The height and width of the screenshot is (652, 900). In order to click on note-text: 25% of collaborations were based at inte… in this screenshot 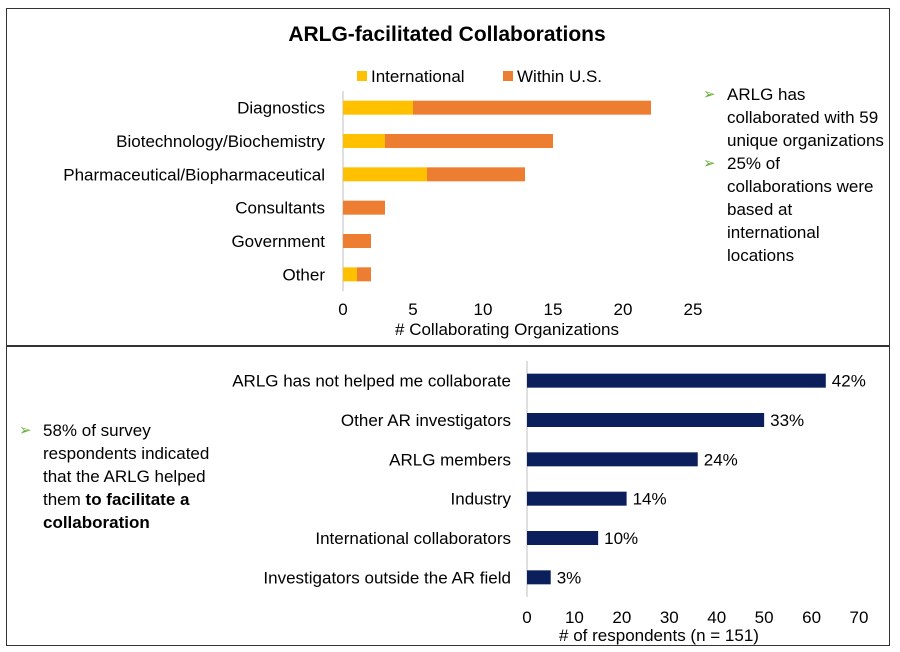, I will do `click(800, 209)`.